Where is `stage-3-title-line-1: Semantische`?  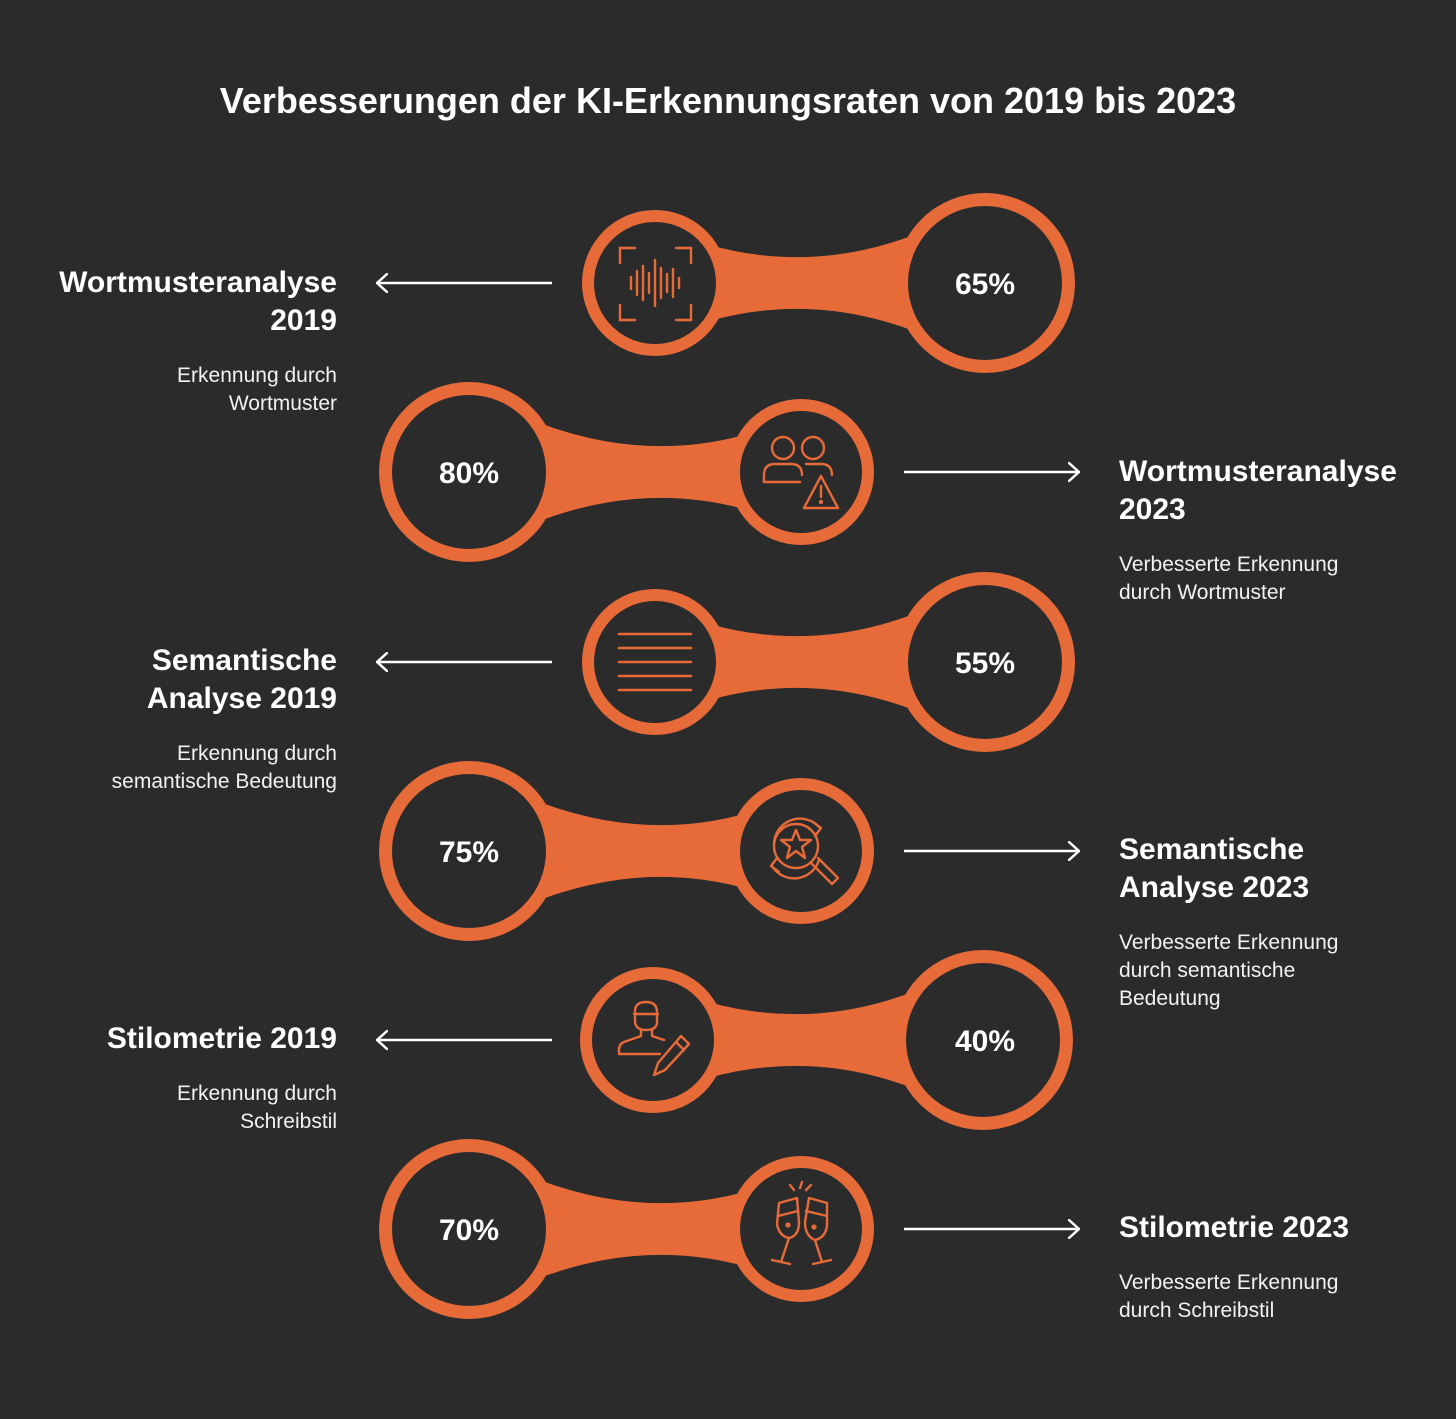
stage-3-title-line-1: Semantische is located at coordinates (244, 660).